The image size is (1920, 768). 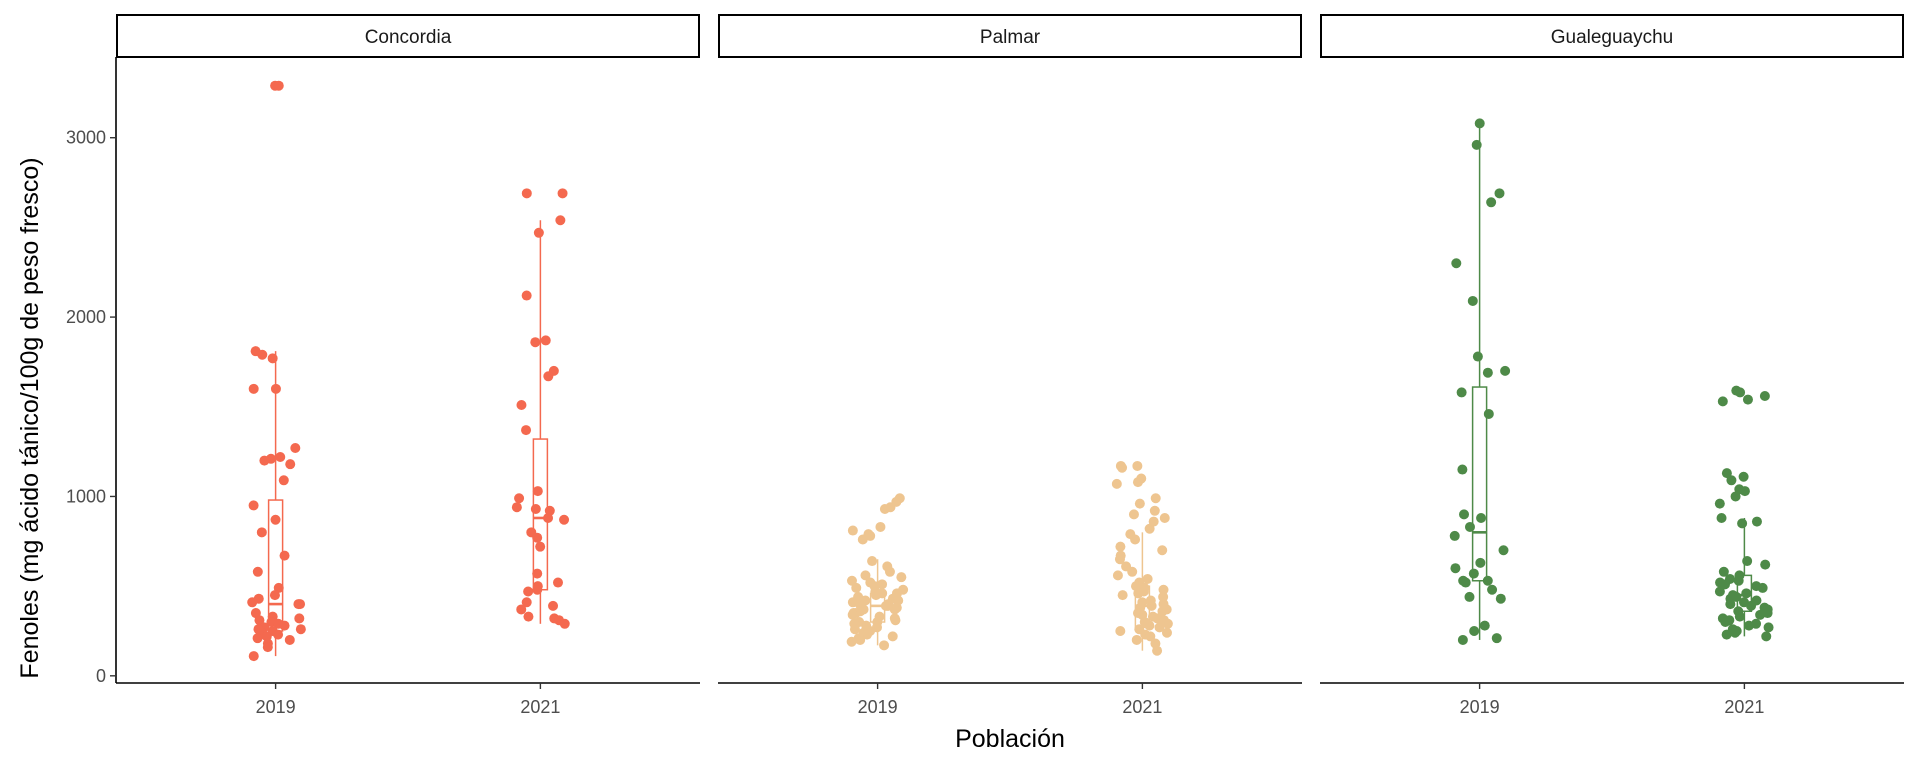 I want to click on y-tick-label: 3000, so click(x=86, y=138).